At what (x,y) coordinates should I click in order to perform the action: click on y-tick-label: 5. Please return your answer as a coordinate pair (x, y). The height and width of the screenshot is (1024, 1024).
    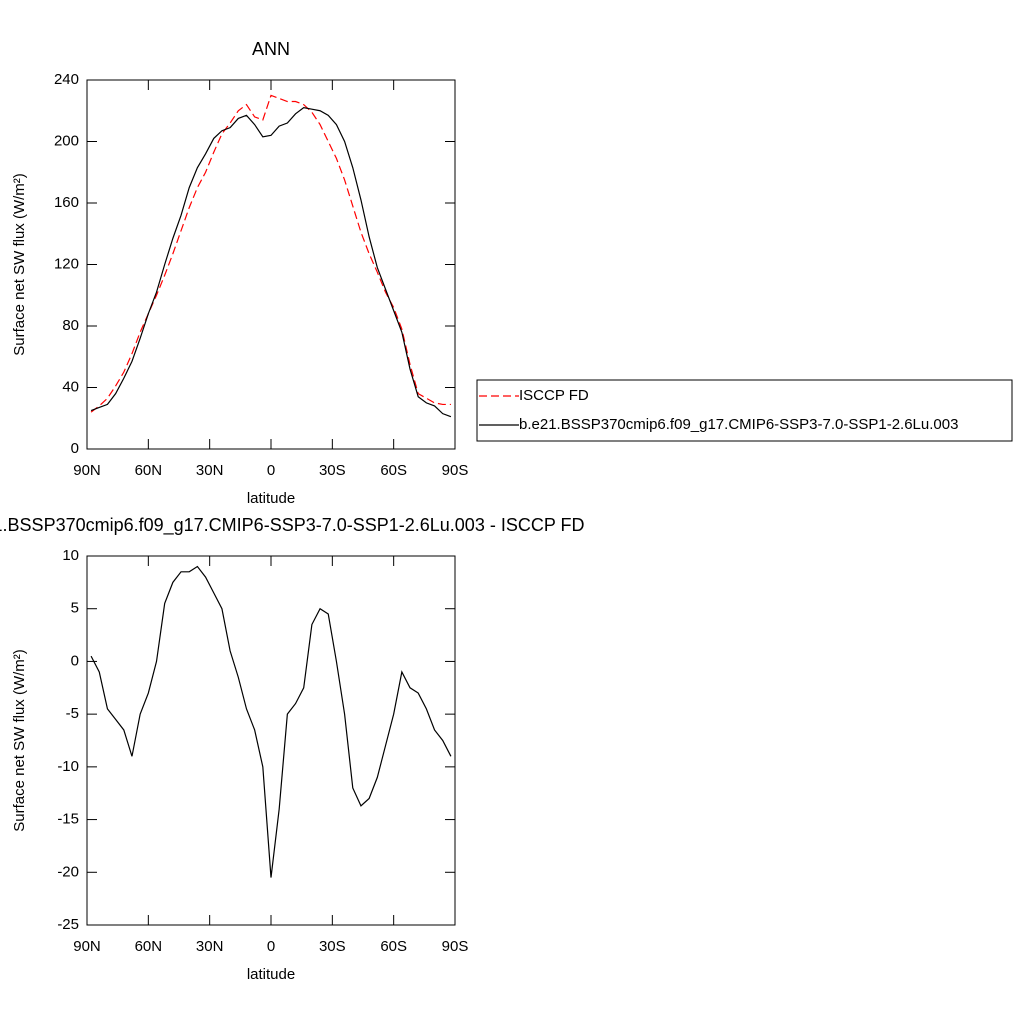
    Looking at the image, I should click on (75, 608).